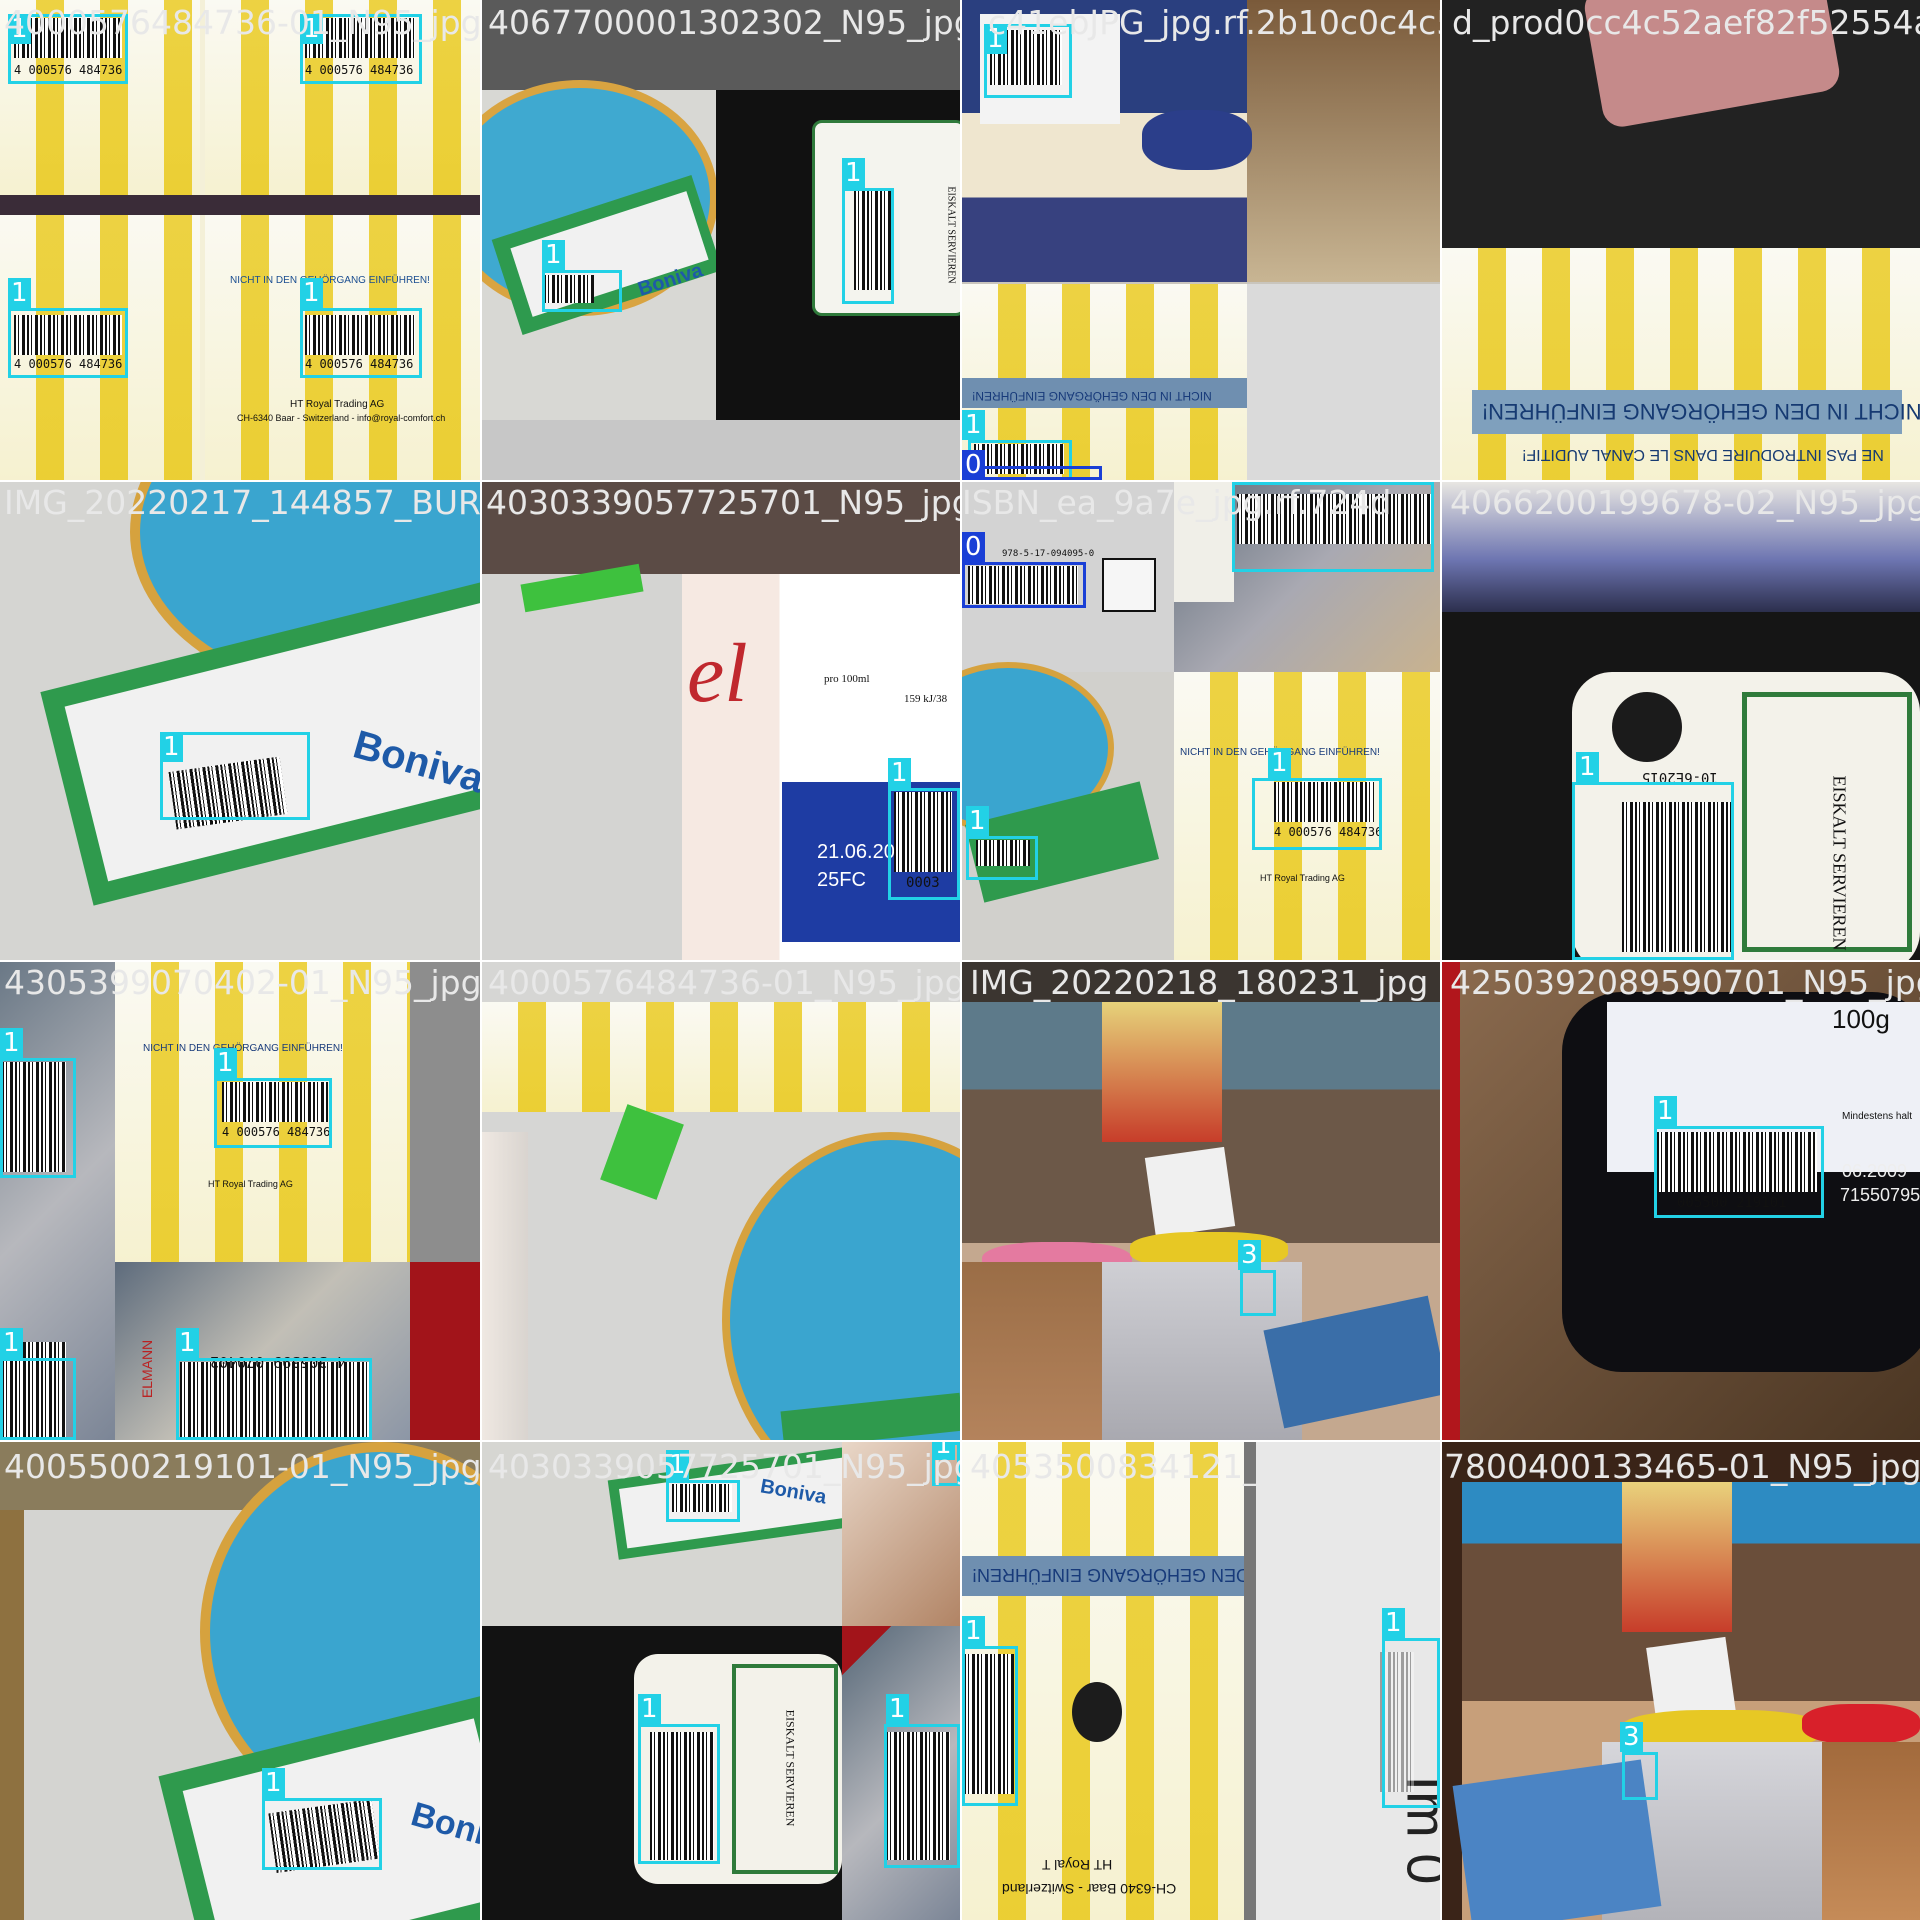  Describe the element at coordinates (1201, 1201) in the screenshot. I see `tile-11: 3 IMG_20220218_180231_jpg` at that location.